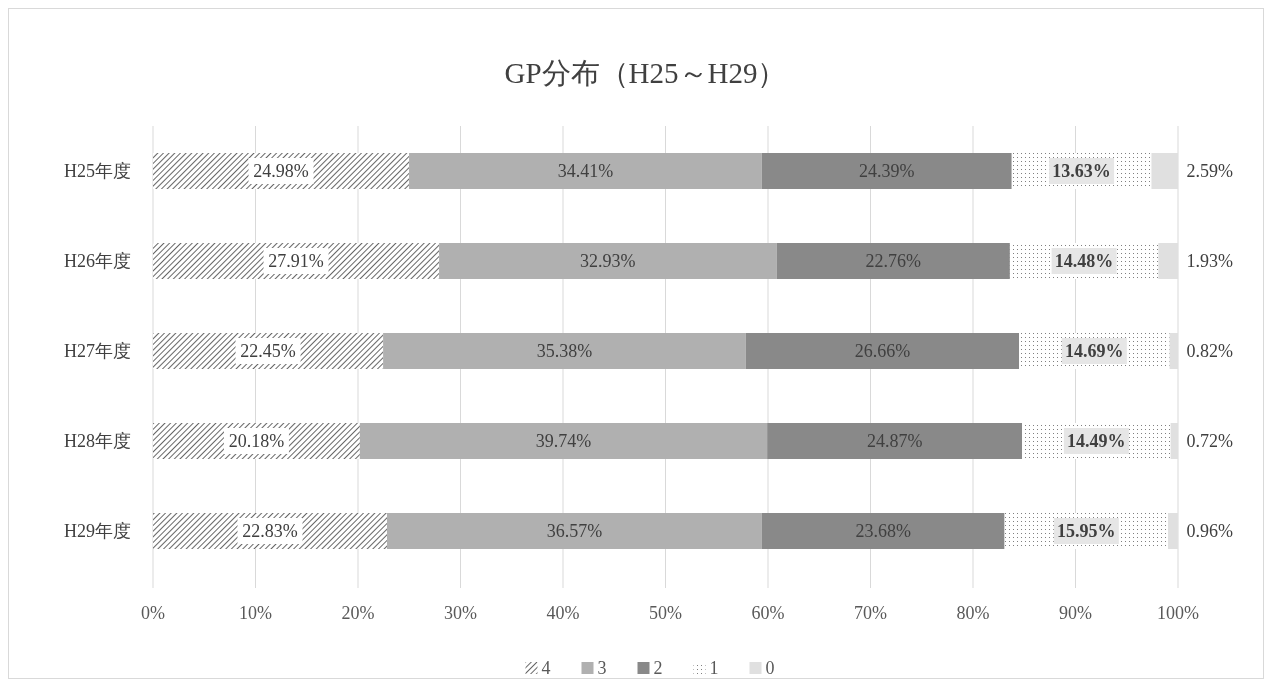 The width and height of the screenshot is (1272, 687). I want to click on data-label: 0.72%, so click(1209, 441).